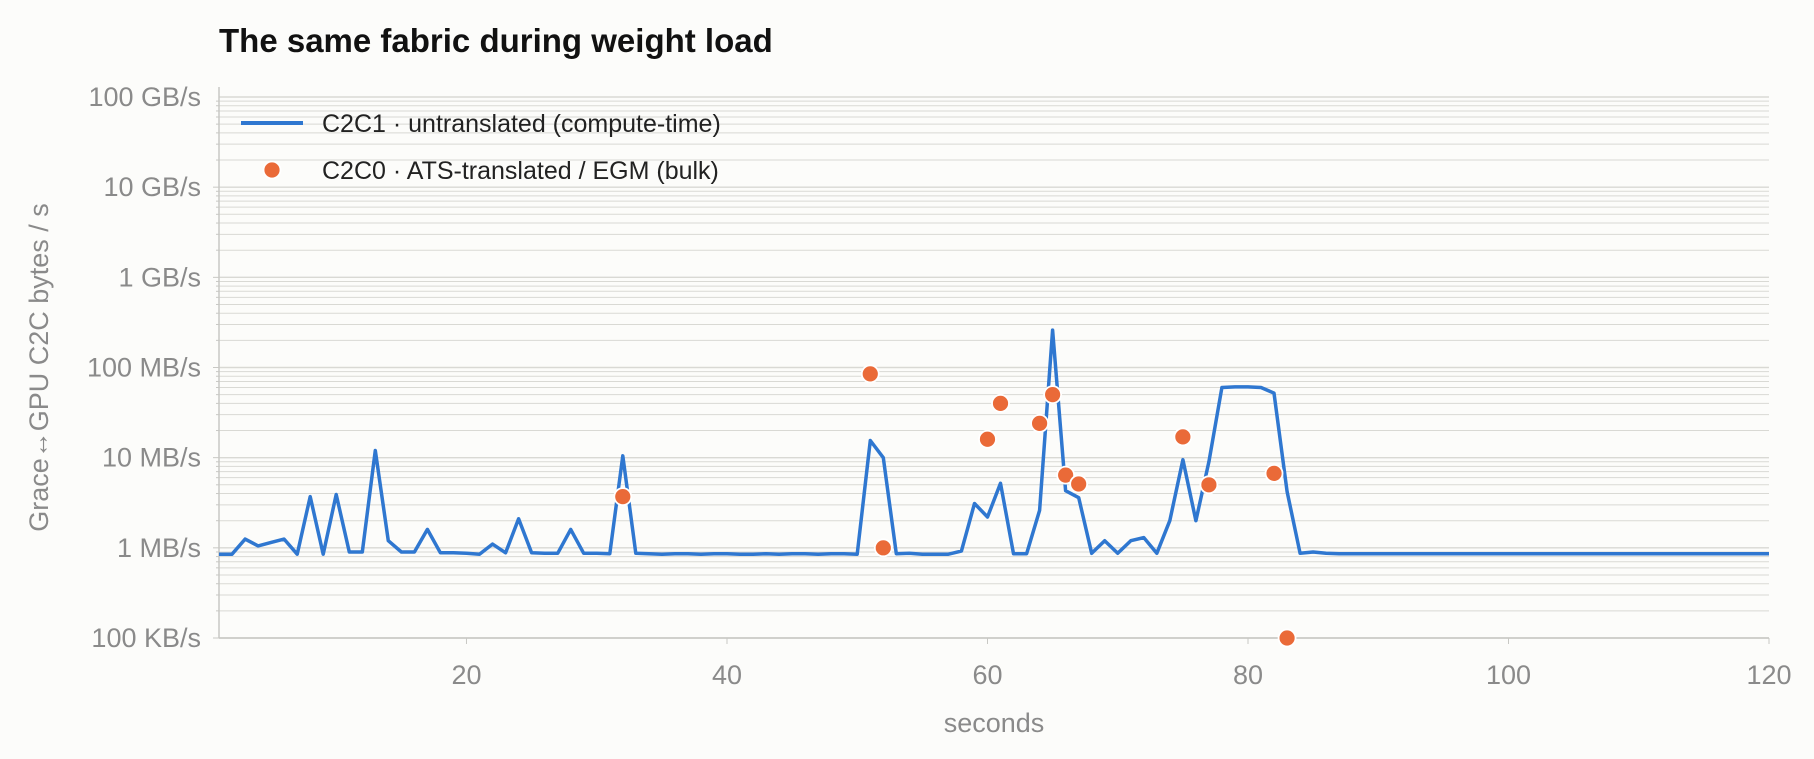 The width and height of the screenshot is (1814, 759). I want to click on y-tick-label: 100 MB/s, so click(144, 368).